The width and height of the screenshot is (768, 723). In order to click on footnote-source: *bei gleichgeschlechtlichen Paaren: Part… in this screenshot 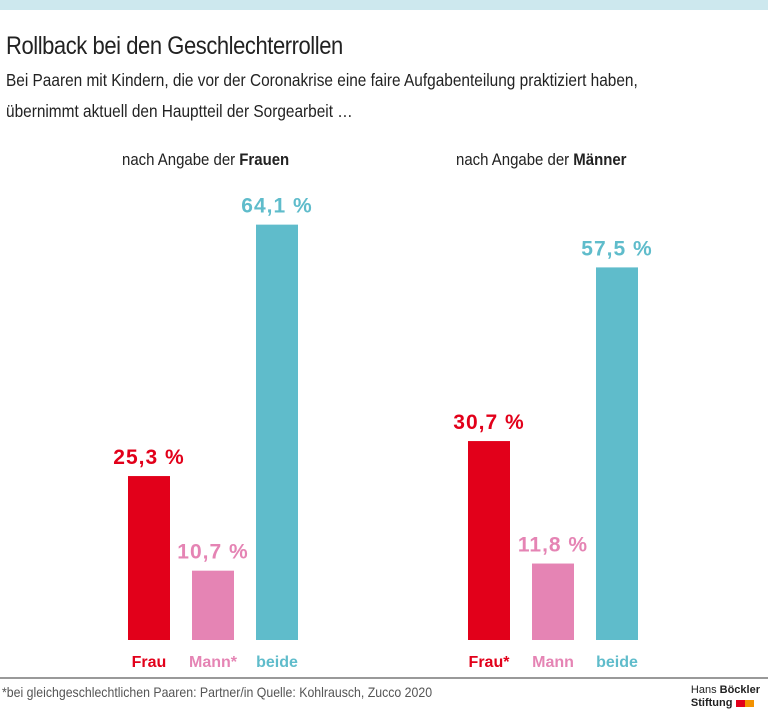, I will do `click(217, 692)`.